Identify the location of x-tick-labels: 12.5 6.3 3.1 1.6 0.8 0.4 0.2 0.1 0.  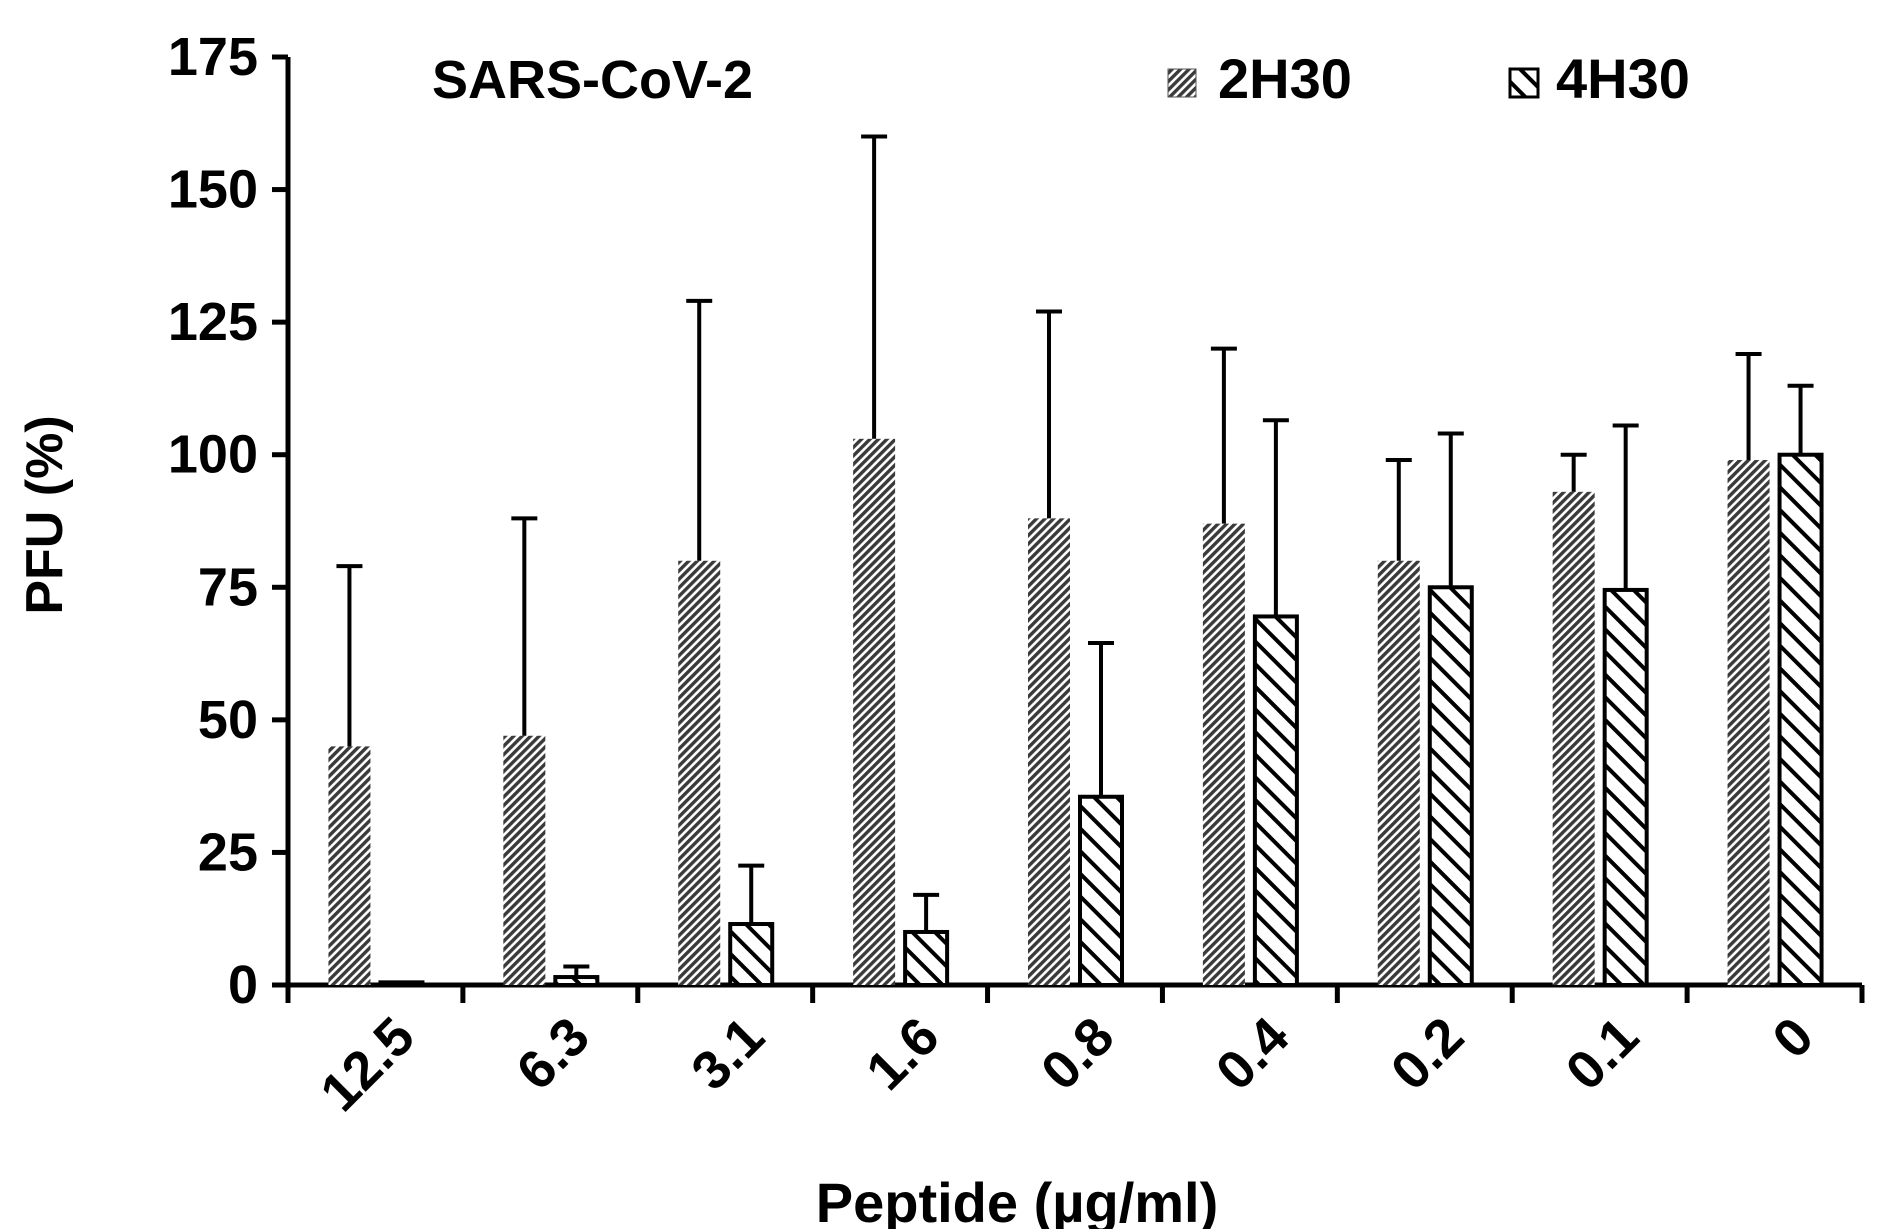
(1067, 1064).